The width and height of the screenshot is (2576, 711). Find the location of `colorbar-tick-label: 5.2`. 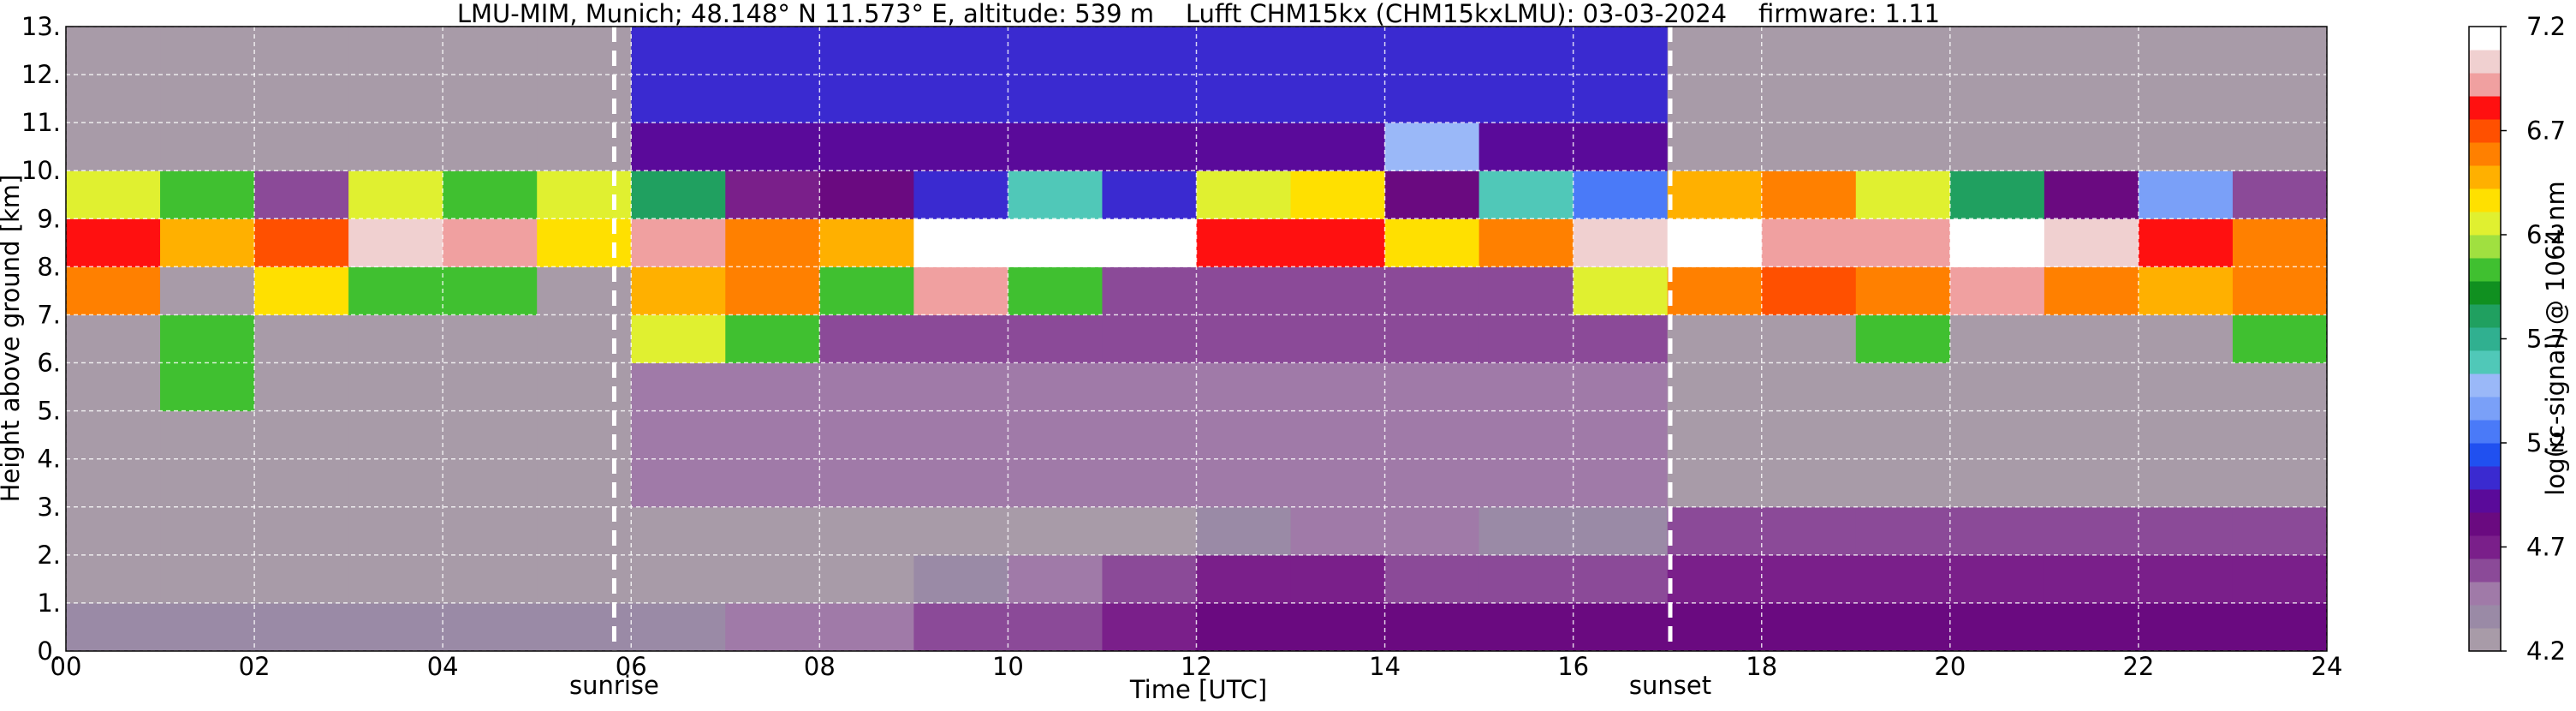

colorbar-tick-label: 5.2 is located at coordinates (2546, 443).